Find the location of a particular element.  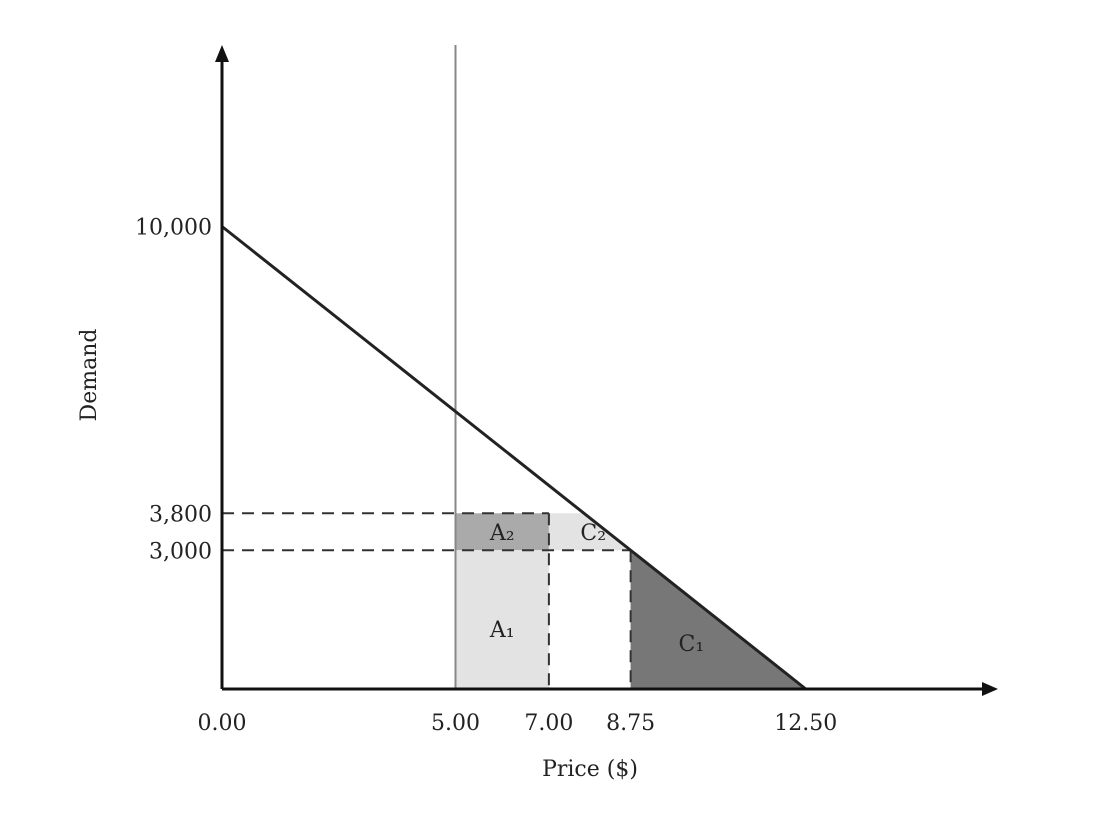

region-label: C₁ is located at coordinates (692, 644).